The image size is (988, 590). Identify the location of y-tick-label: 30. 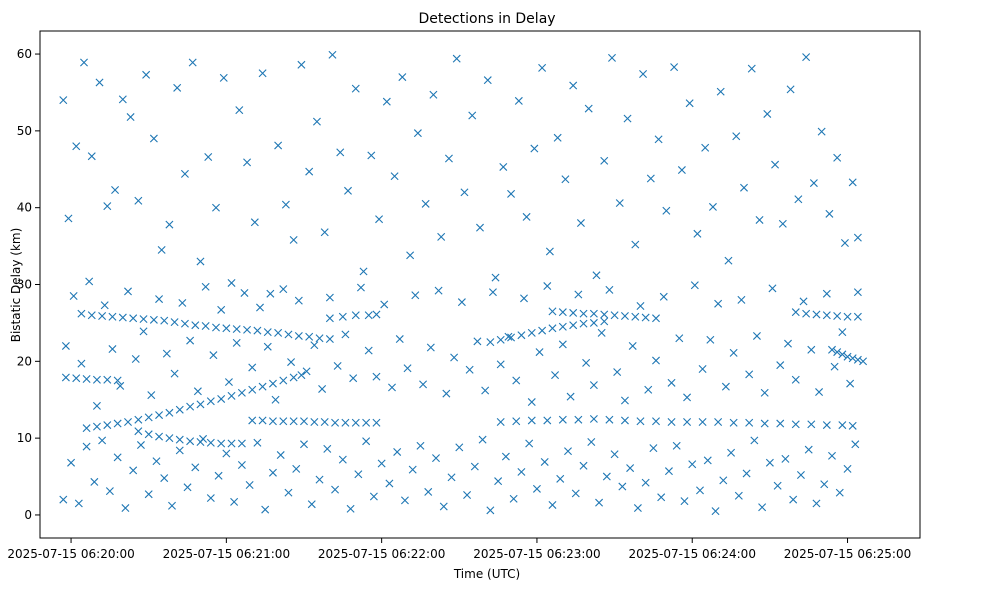
(24, 285).